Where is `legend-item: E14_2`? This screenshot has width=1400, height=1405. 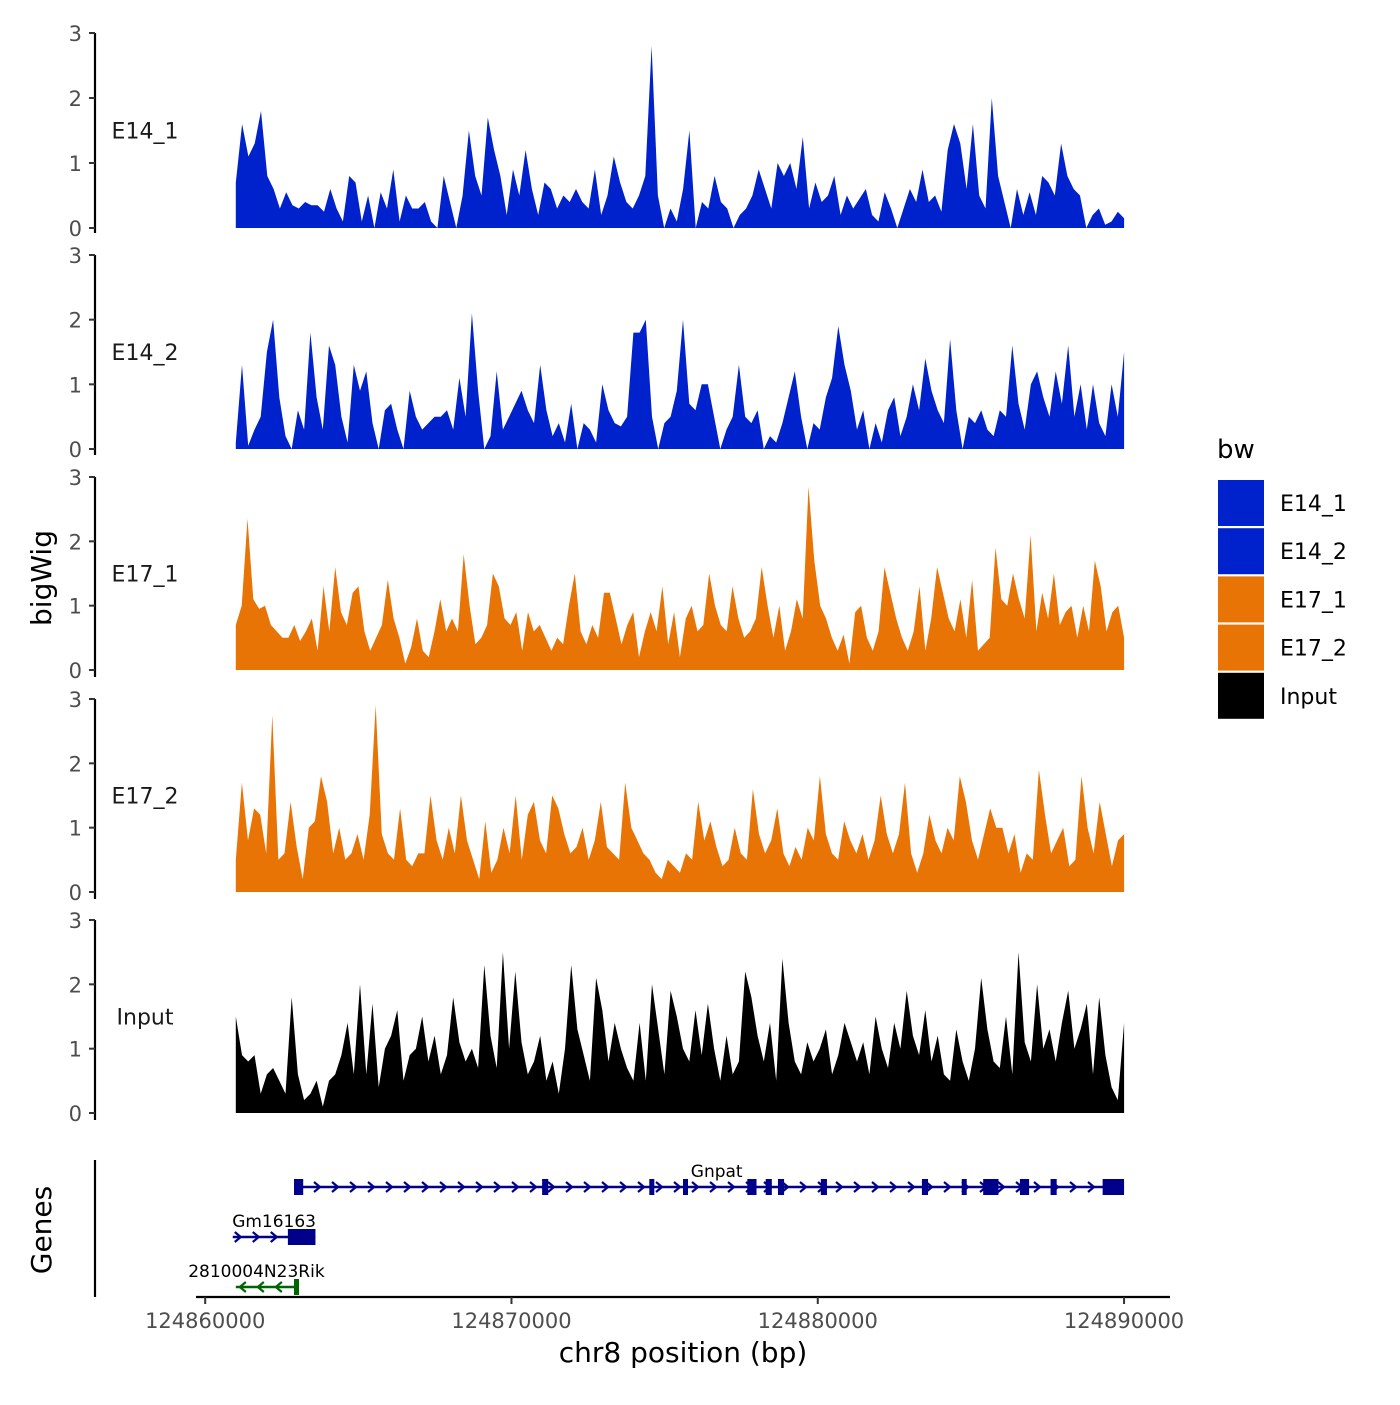
legend-item: E14_2 is located at coordinates (1282, 551).